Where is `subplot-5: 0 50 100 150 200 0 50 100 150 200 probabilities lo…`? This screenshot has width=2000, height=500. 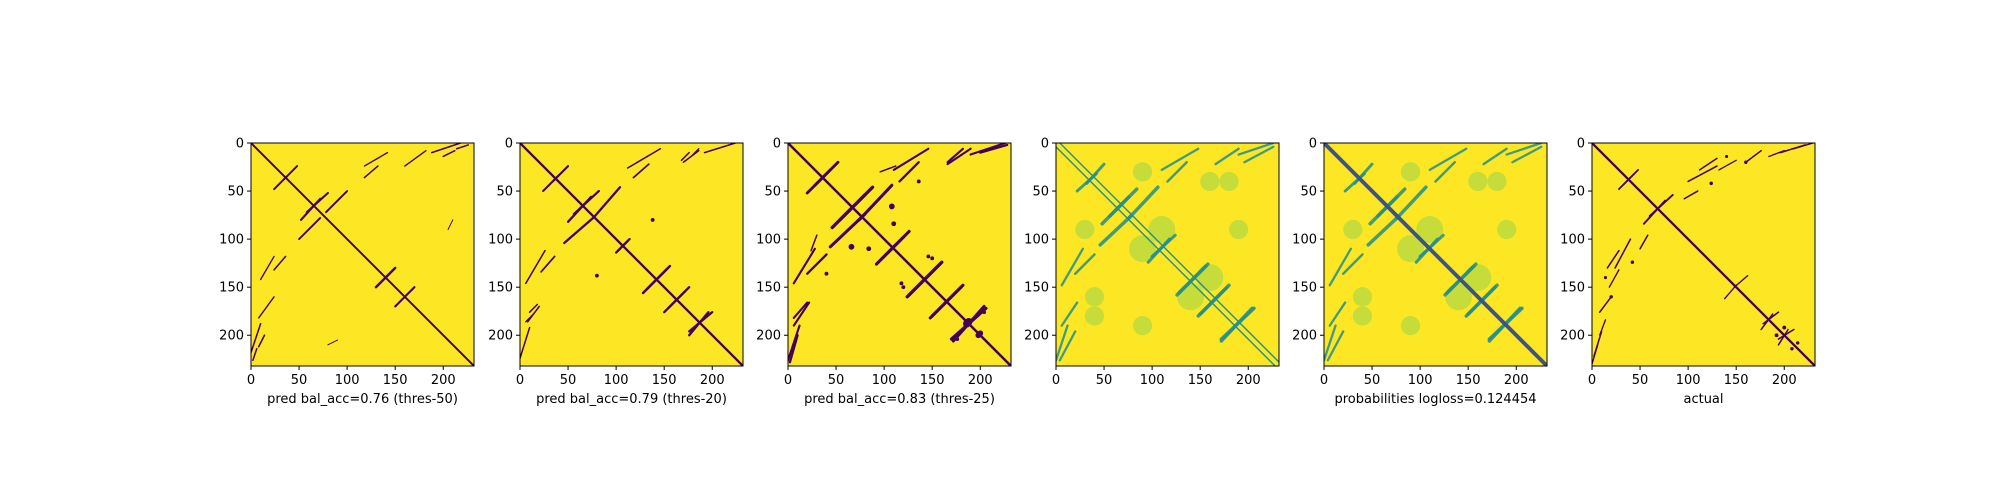 subplot-5: 0 50 100 150 200 0 50 100 150 200 probabilities lo… is located at coordinates (1420, 272).